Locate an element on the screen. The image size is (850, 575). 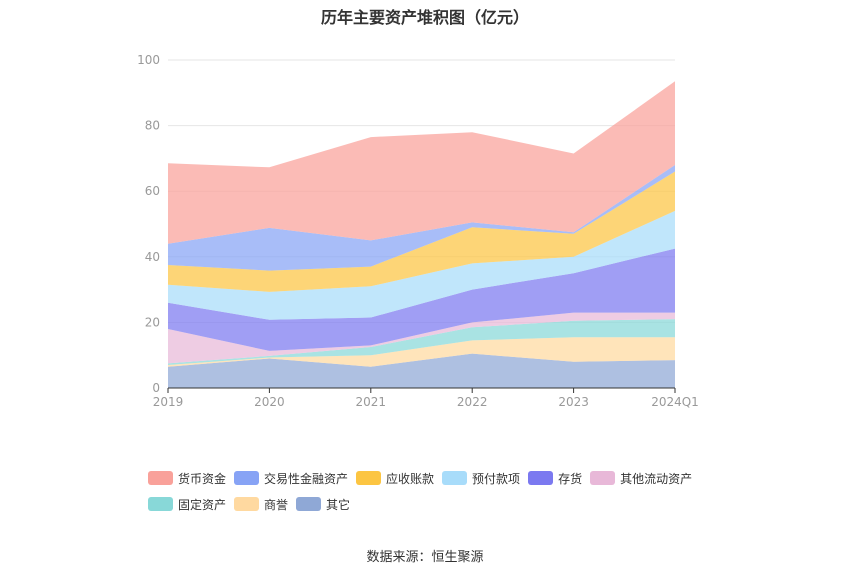
area-series-其他流动资产 is located at coordinates (421, 338).